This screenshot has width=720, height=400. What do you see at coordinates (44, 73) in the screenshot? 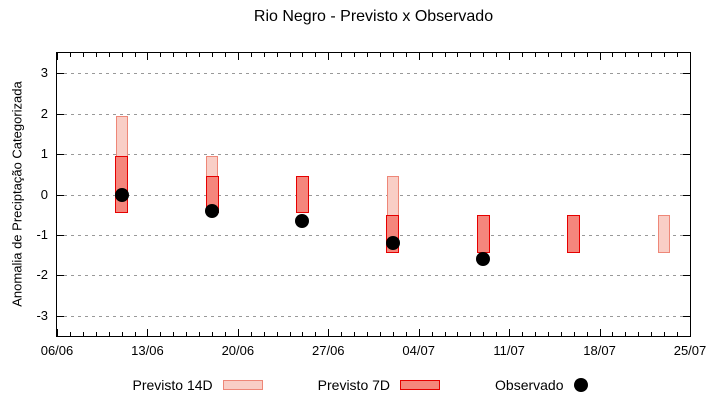
I see `y-tick-label: 3` at bounding box center [44, 73].